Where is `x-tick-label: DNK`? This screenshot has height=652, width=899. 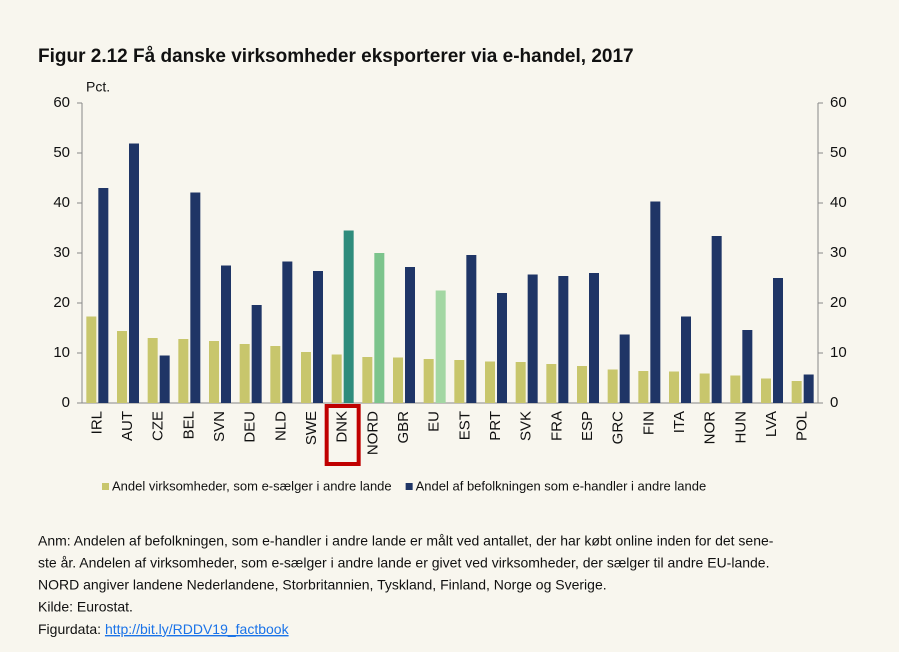
x-tick-label: DNK is located at coordinates (342, 427).